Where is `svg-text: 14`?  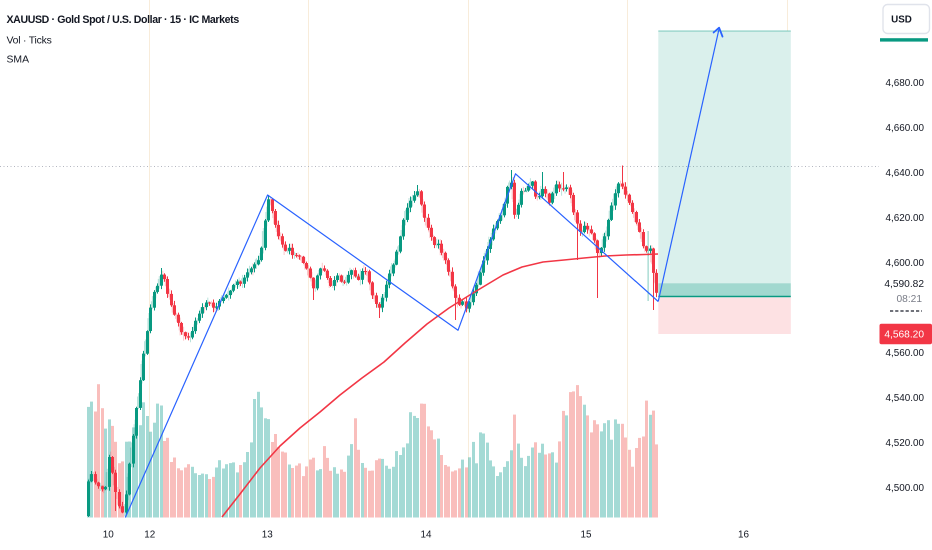 svg-text: 14 is located at coordinates (426, 535).